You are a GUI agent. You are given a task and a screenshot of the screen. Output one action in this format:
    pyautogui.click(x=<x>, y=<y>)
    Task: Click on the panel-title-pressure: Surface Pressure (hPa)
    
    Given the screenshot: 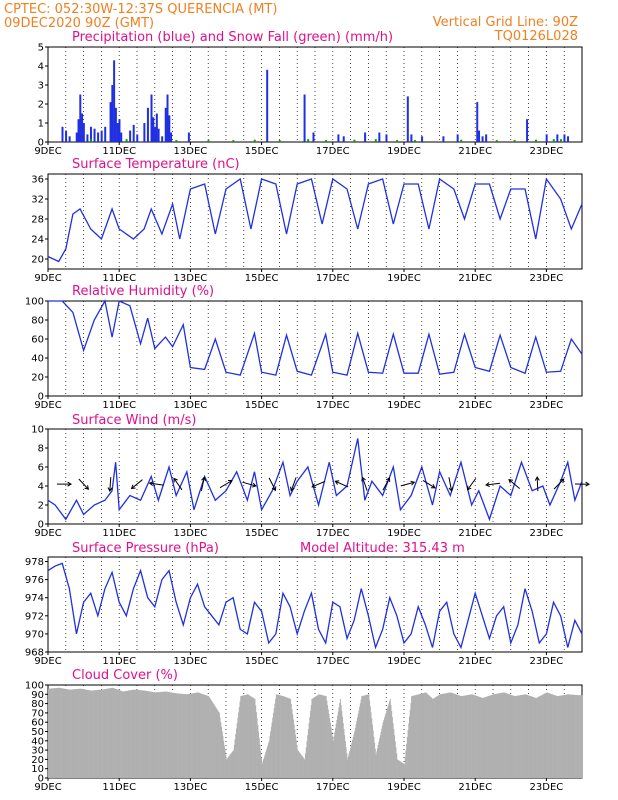 What is the action you would take?
    pyautogui.click(x=145, y=548)
    